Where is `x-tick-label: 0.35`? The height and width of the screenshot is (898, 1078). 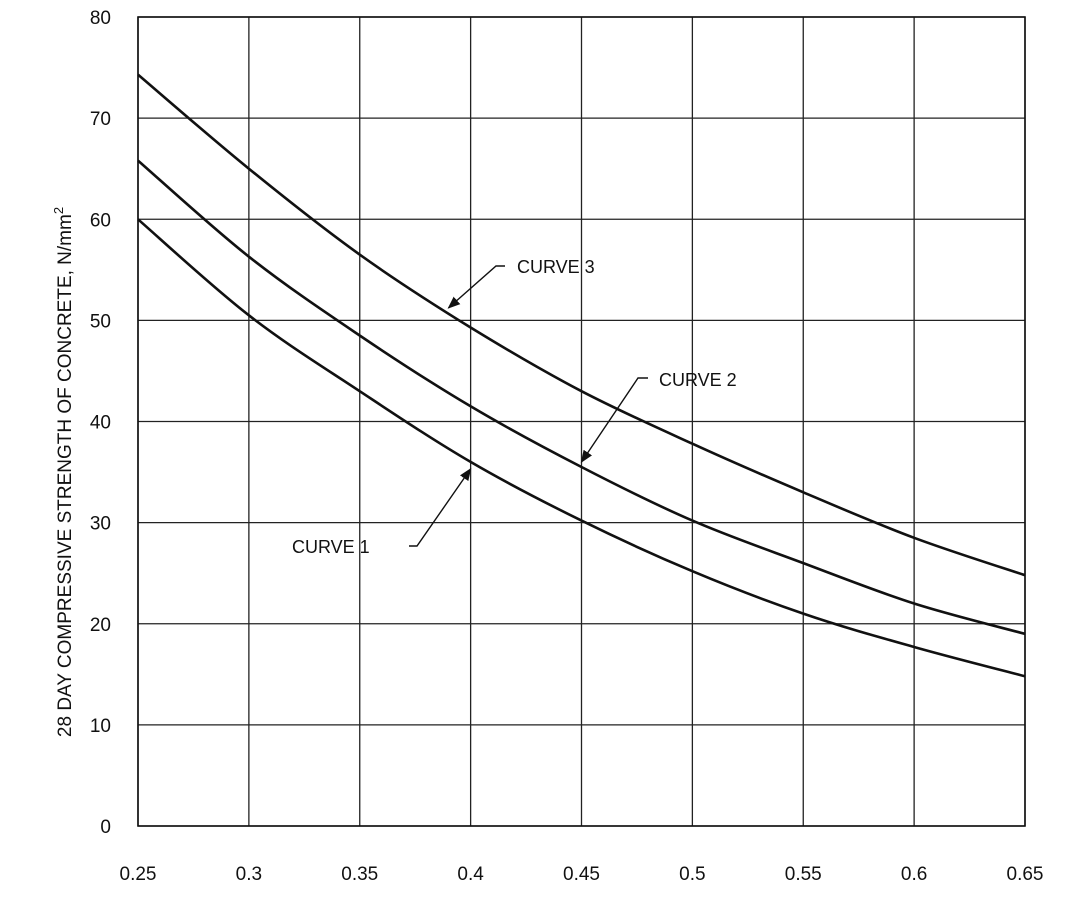
x-tick-label: 0.35 is located at coordinates (359, 874).